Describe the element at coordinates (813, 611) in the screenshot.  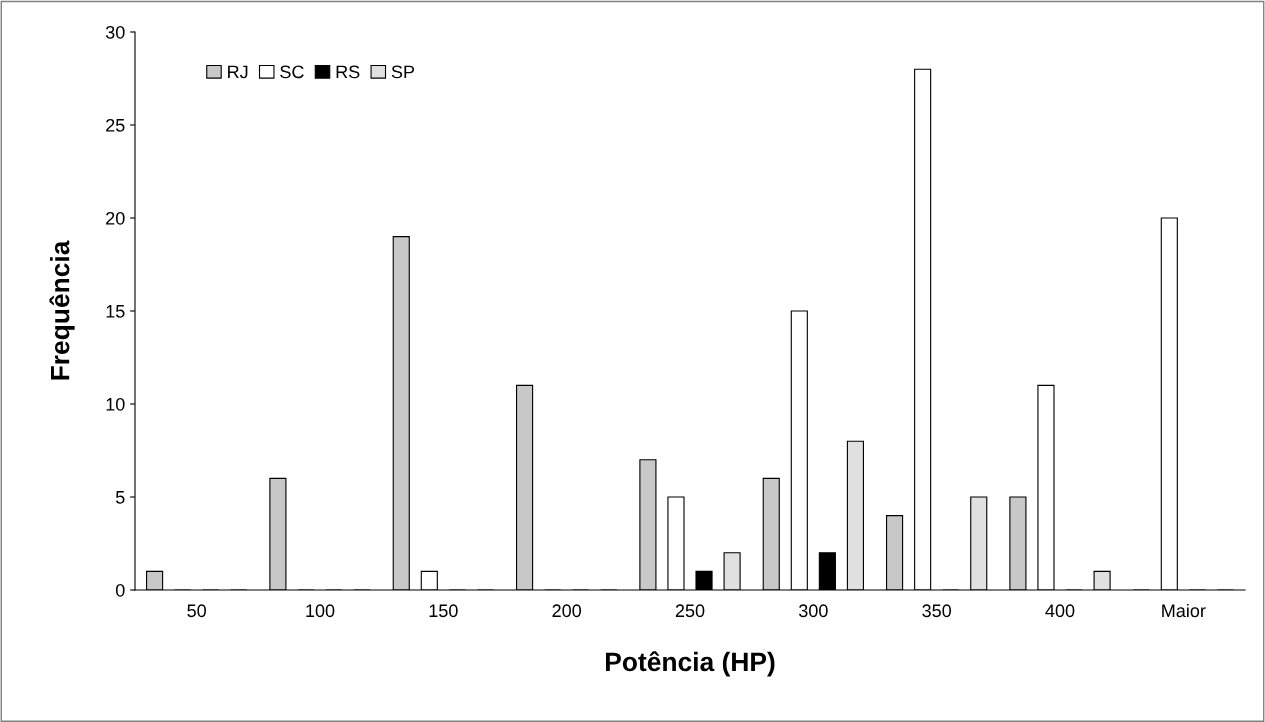
I see `x-tick-label: 300` at that location.